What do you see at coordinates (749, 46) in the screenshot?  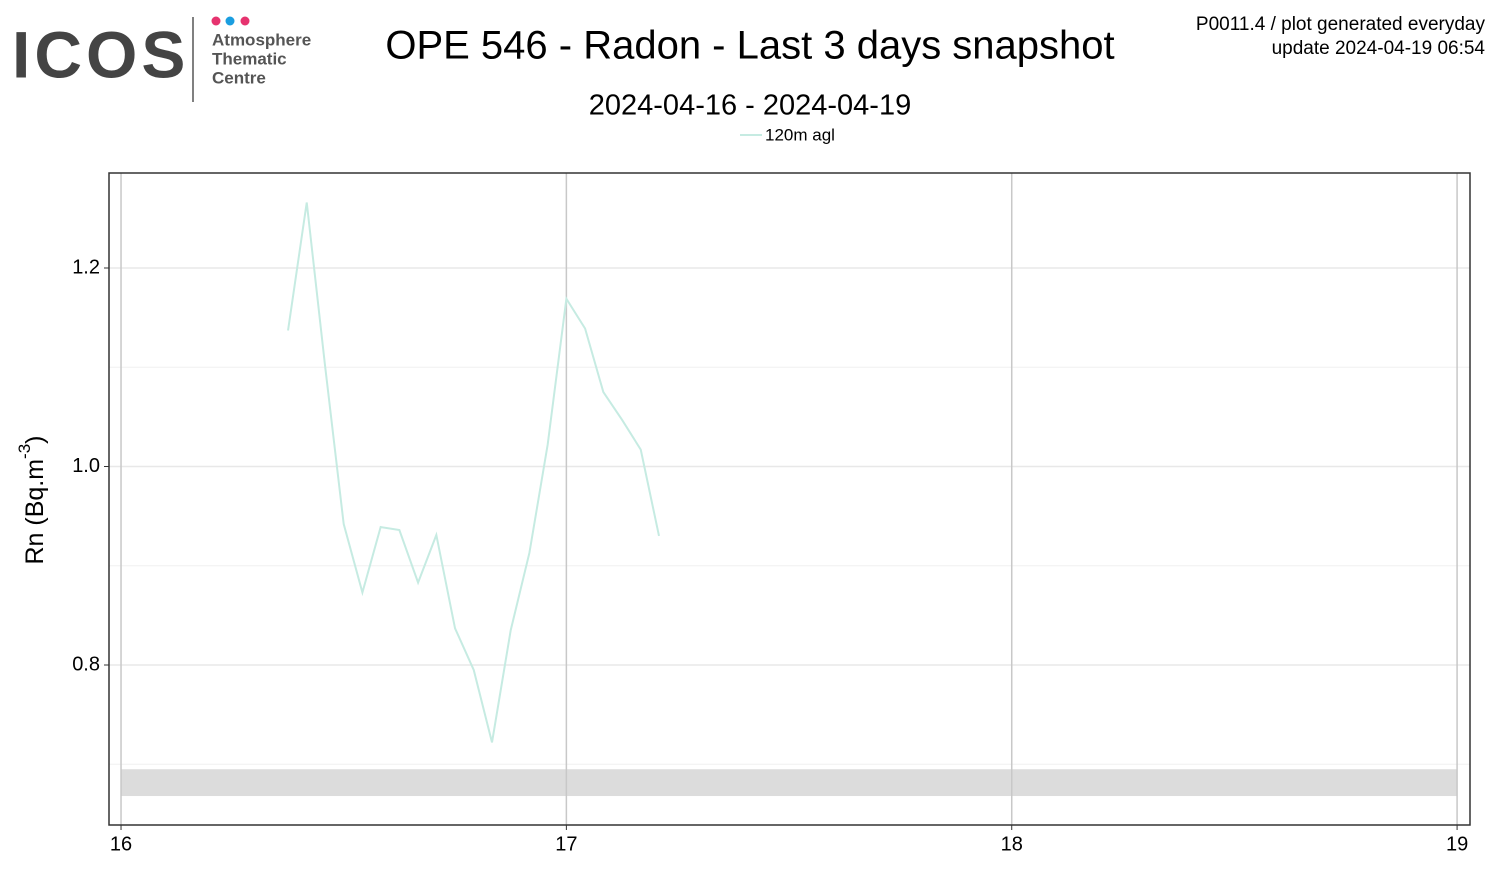 I see `chart-title: OPE 546 - Radon - Last 3 days snapshot` at bounding box center [749, 46].